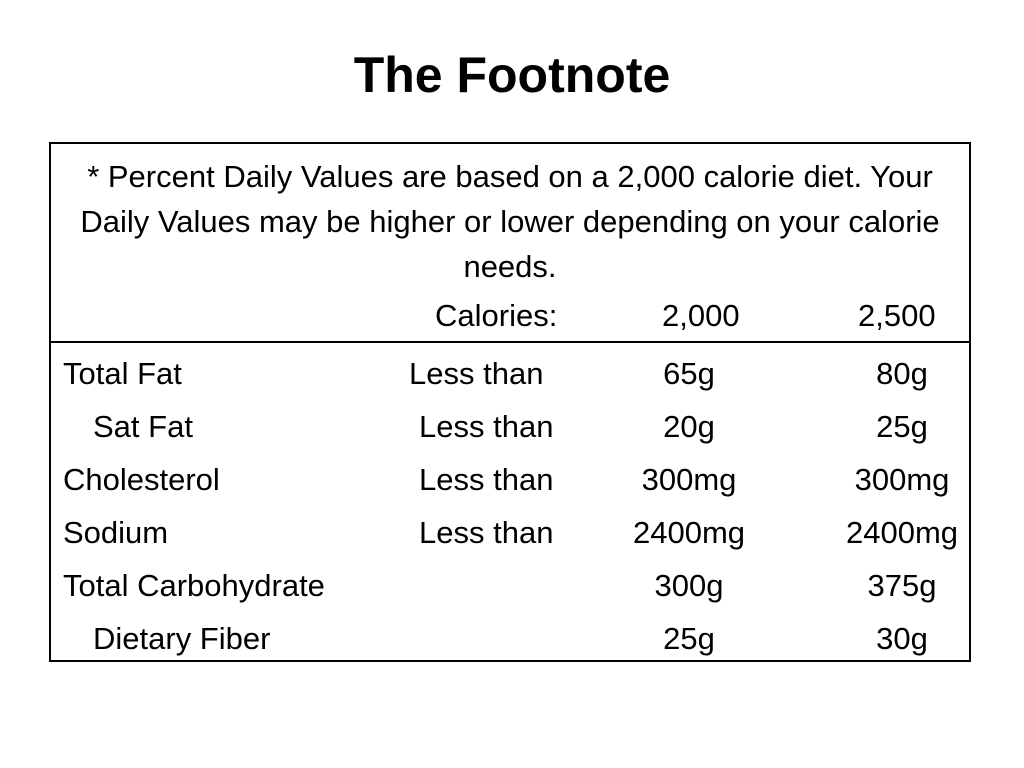 The height and width of the screenshot is (768, 1024). Describe the element at coordinates (512, 75) in the screenshot. I see `slide-title: The Footnote` at that location.